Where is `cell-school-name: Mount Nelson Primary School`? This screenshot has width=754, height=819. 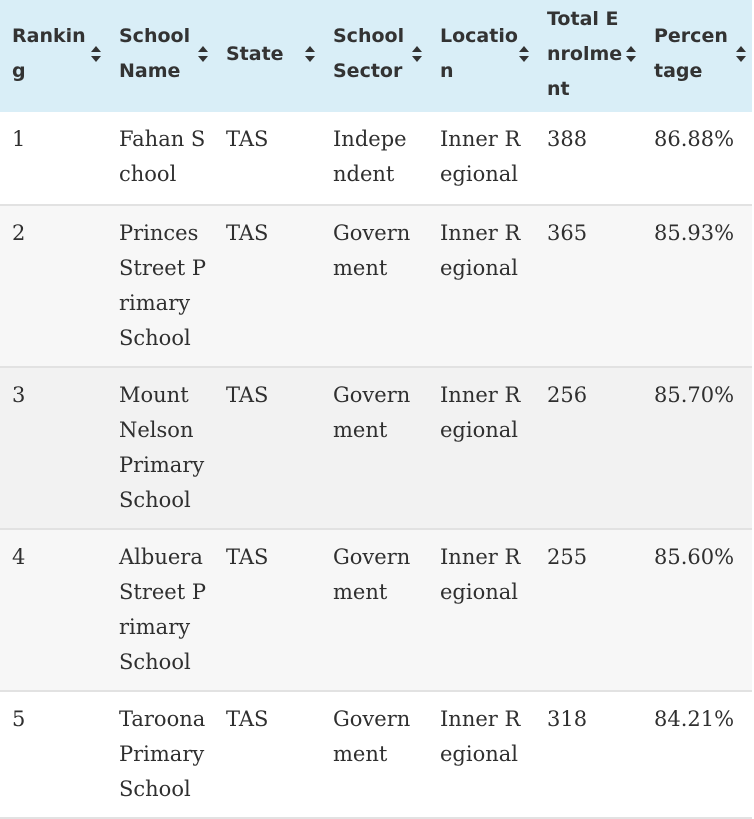
cell-school-name: Mount Nelson Primary School is located at coordinates (162, 447).